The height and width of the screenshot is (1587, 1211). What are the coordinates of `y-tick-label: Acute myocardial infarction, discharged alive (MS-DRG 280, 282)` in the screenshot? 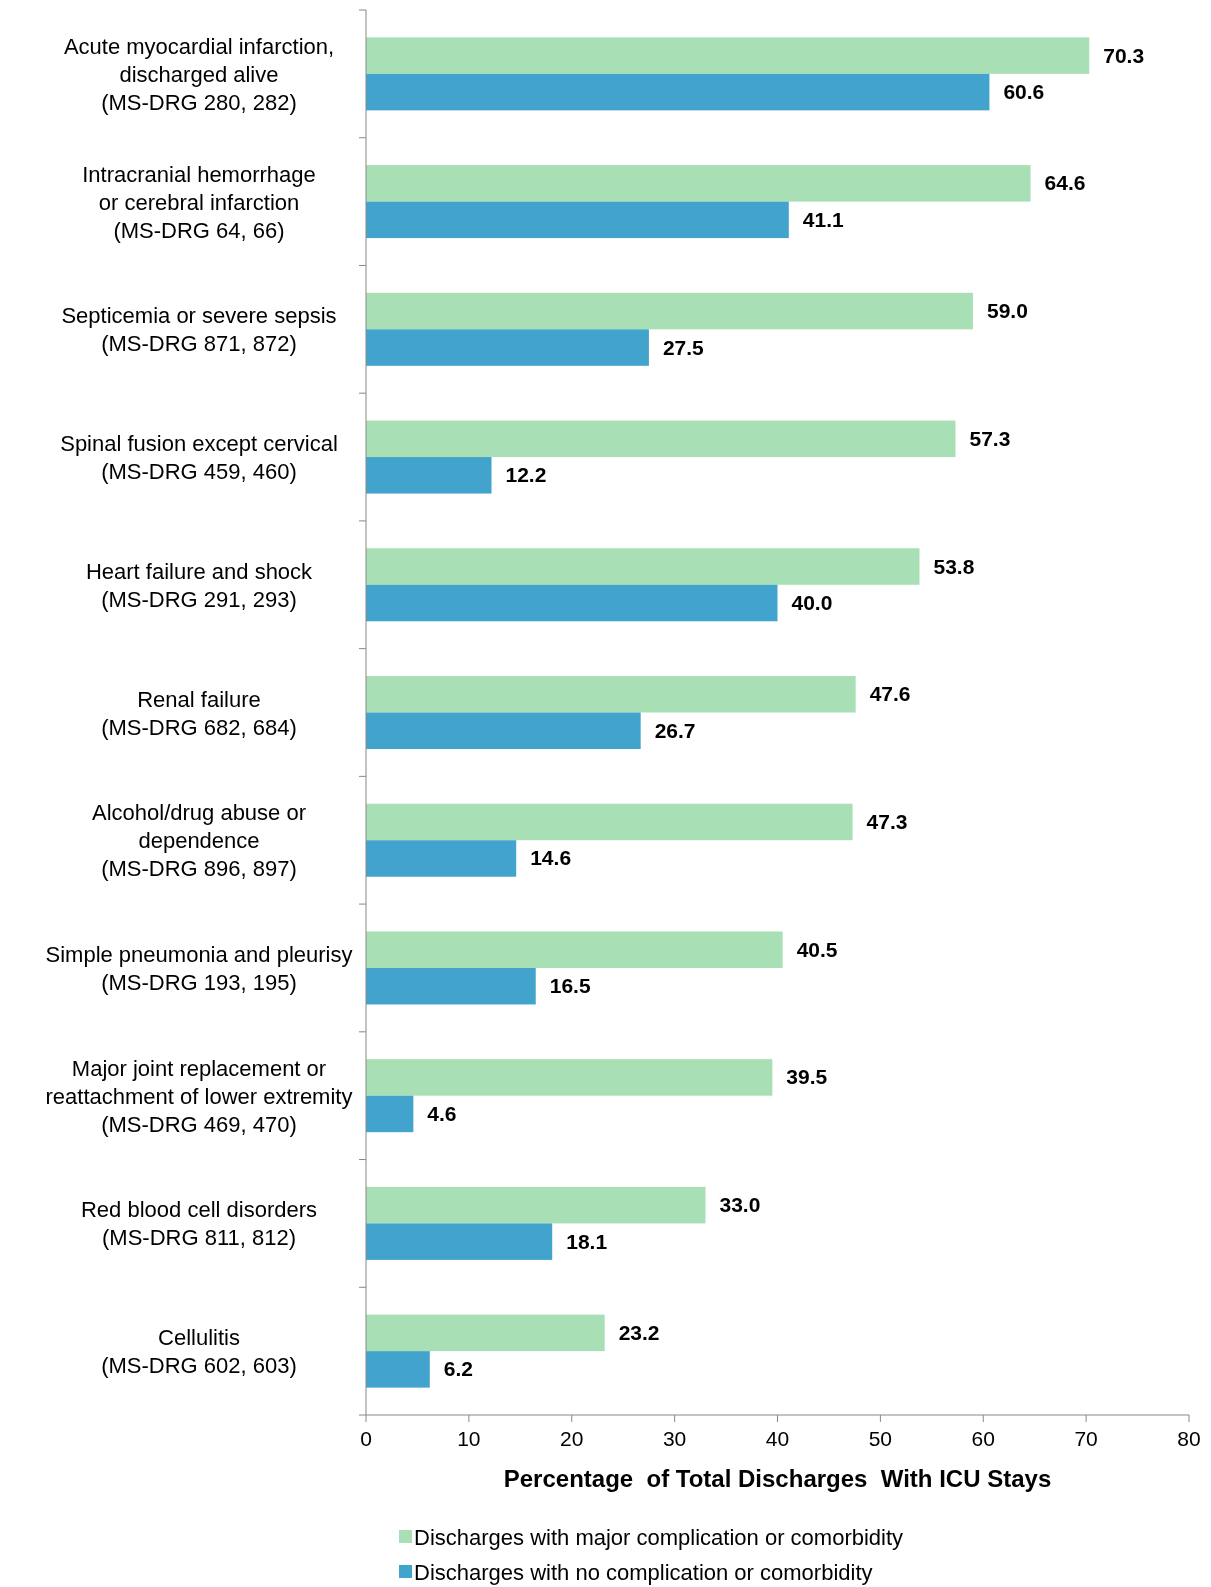 It's located at (199, 74).